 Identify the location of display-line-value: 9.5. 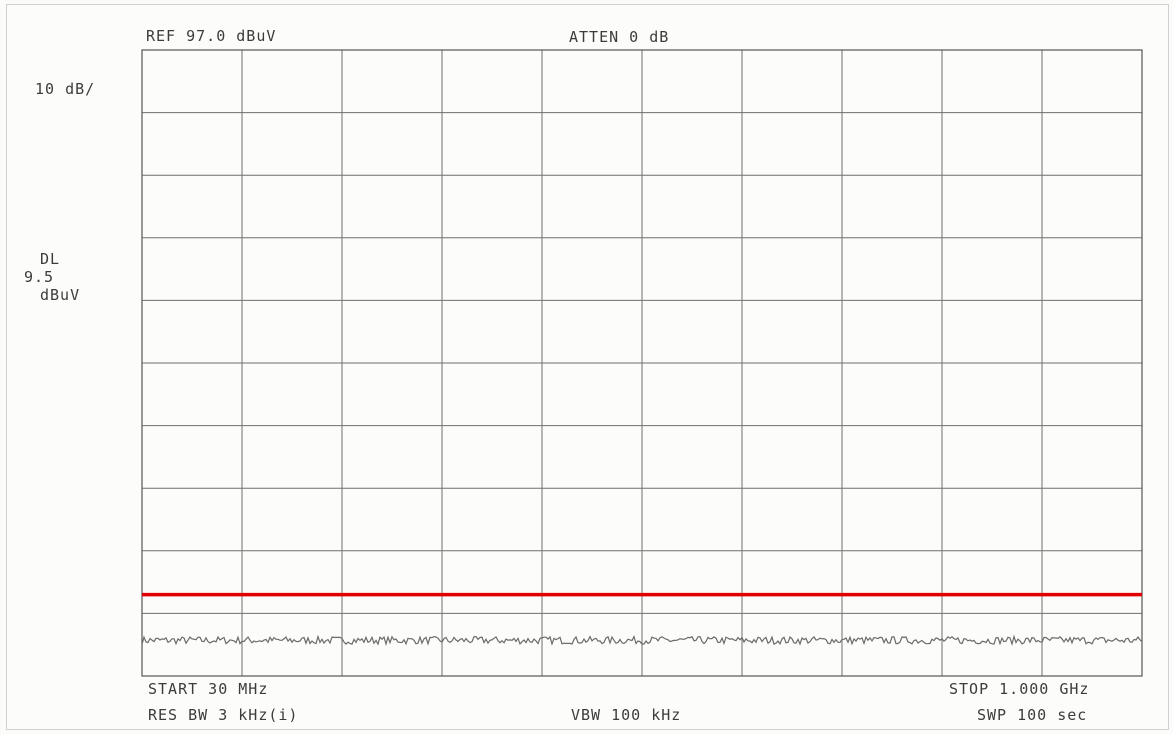
(39, 277).